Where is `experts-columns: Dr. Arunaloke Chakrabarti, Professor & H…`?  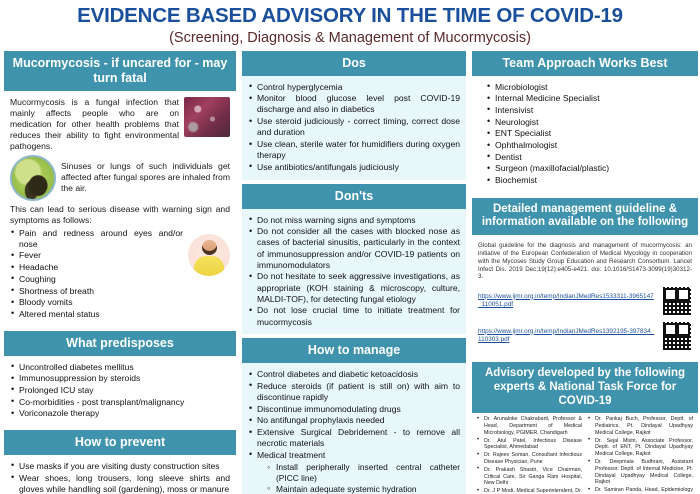 experts-columns: Dr. Arunaloke Chakrabarti, Professor & H… is located at coordinates (585, 453).